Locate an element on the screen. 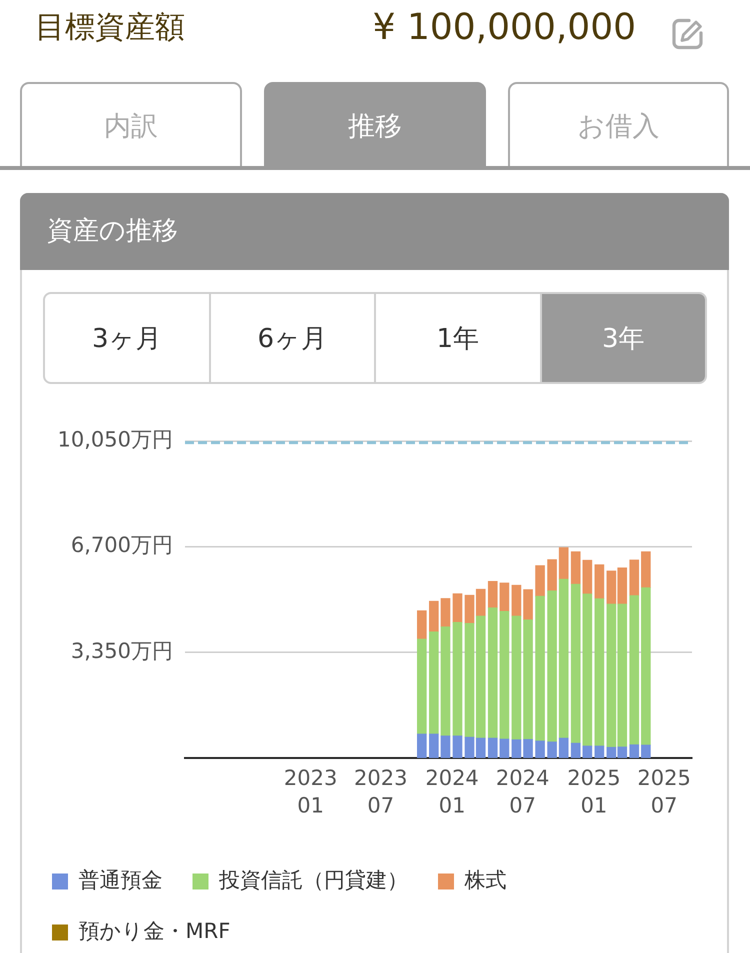  tab: 推移 is located at coordinates (375, 124).